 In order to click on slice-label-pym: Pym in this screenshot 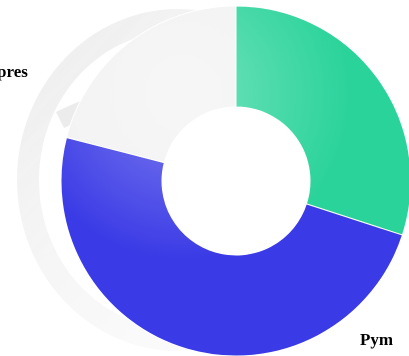, I will do `click(377, 339)`.